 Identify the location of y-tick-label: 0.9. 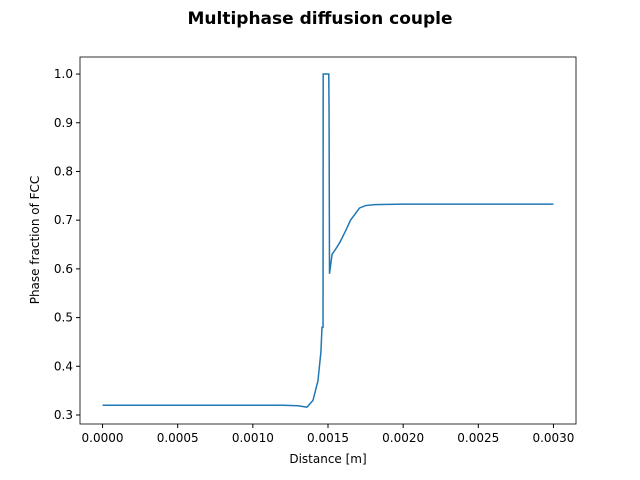
(63, 123).